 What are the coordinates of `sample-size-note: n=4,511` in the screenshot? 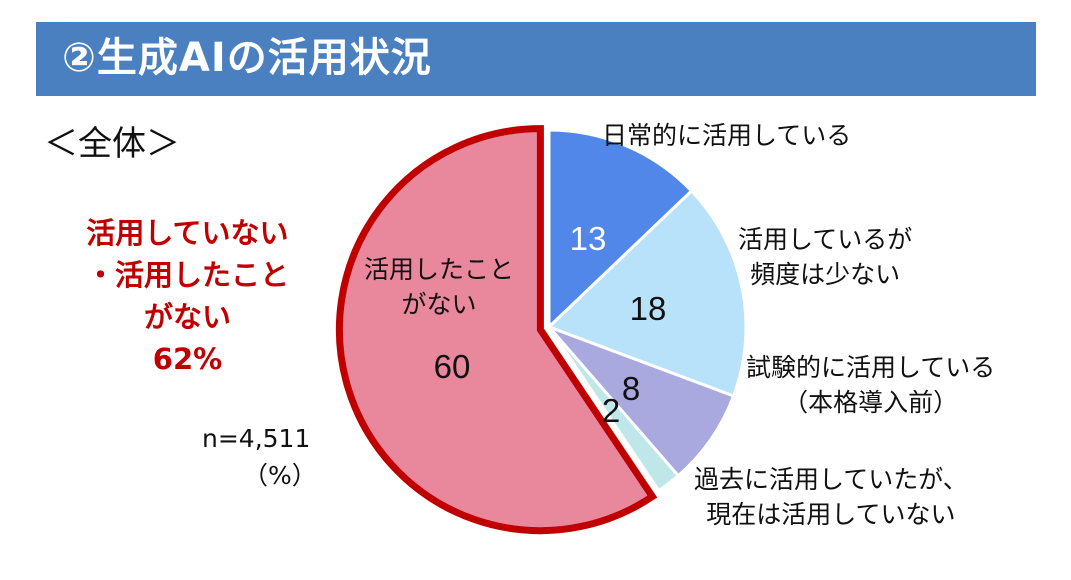 It's located at (256, 438).